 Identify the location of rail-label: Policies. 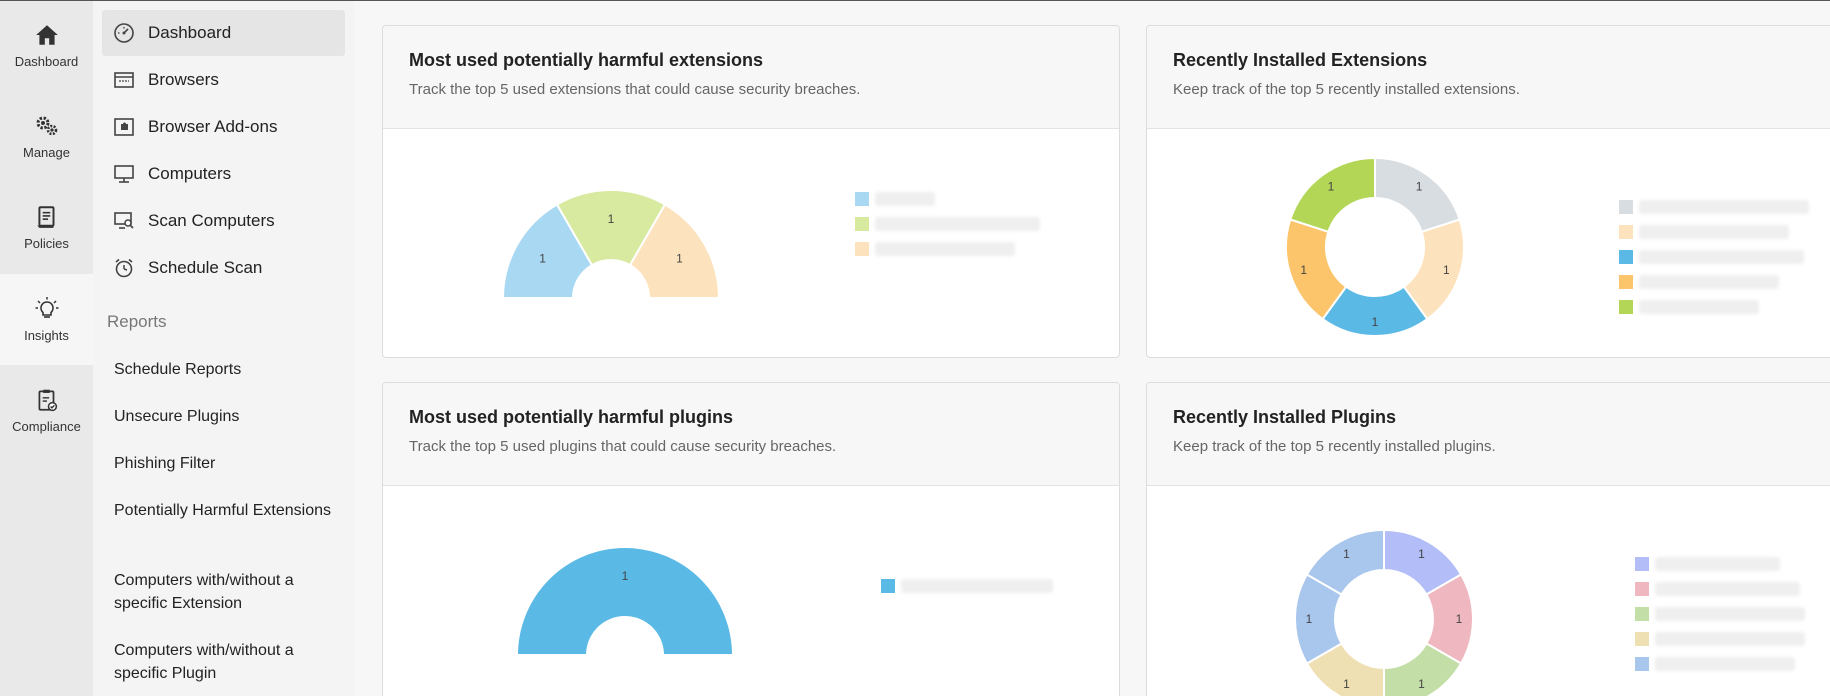
(46, 243).